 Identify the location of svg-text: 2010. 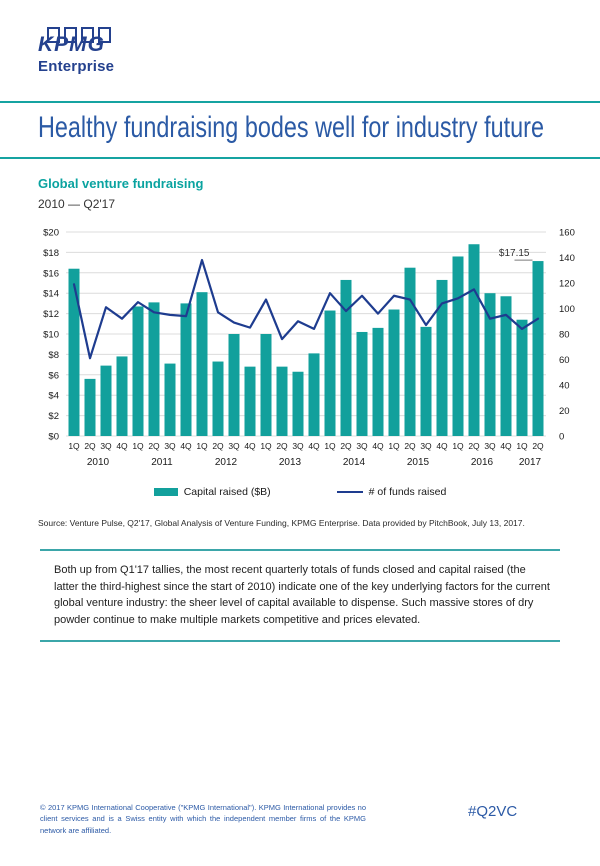
(98, 462).